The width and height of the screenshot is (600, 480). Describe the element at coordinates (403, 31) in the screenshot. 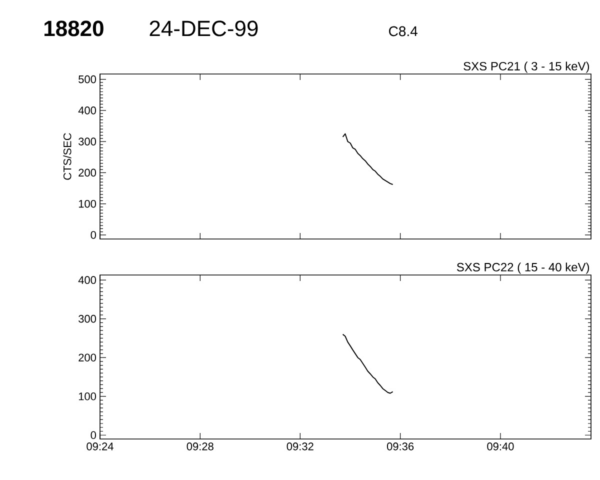

I see `text: C8.4` at that location.